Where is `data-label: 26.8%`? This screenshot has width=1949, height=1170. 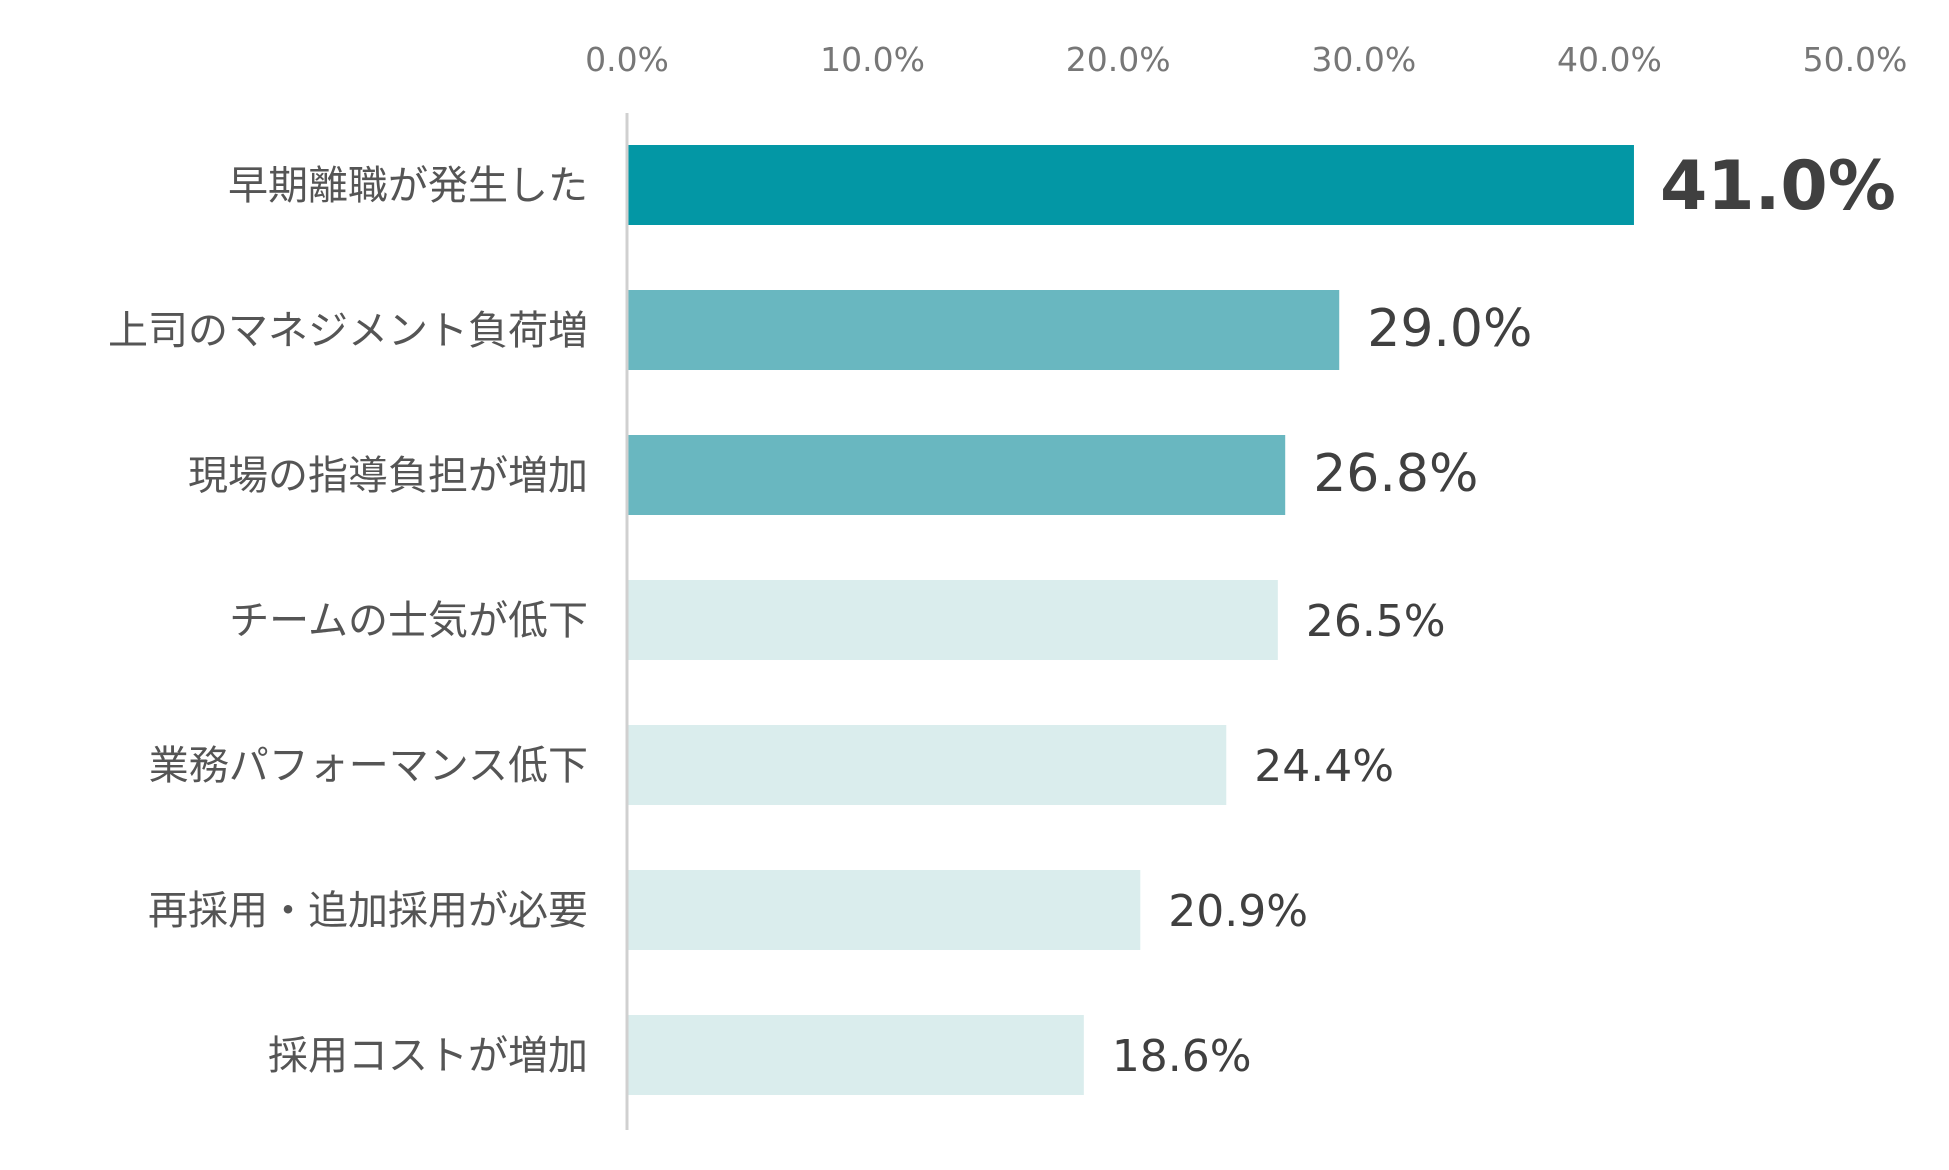 data-label: 26.8% is located at coordinates (1395, 474).